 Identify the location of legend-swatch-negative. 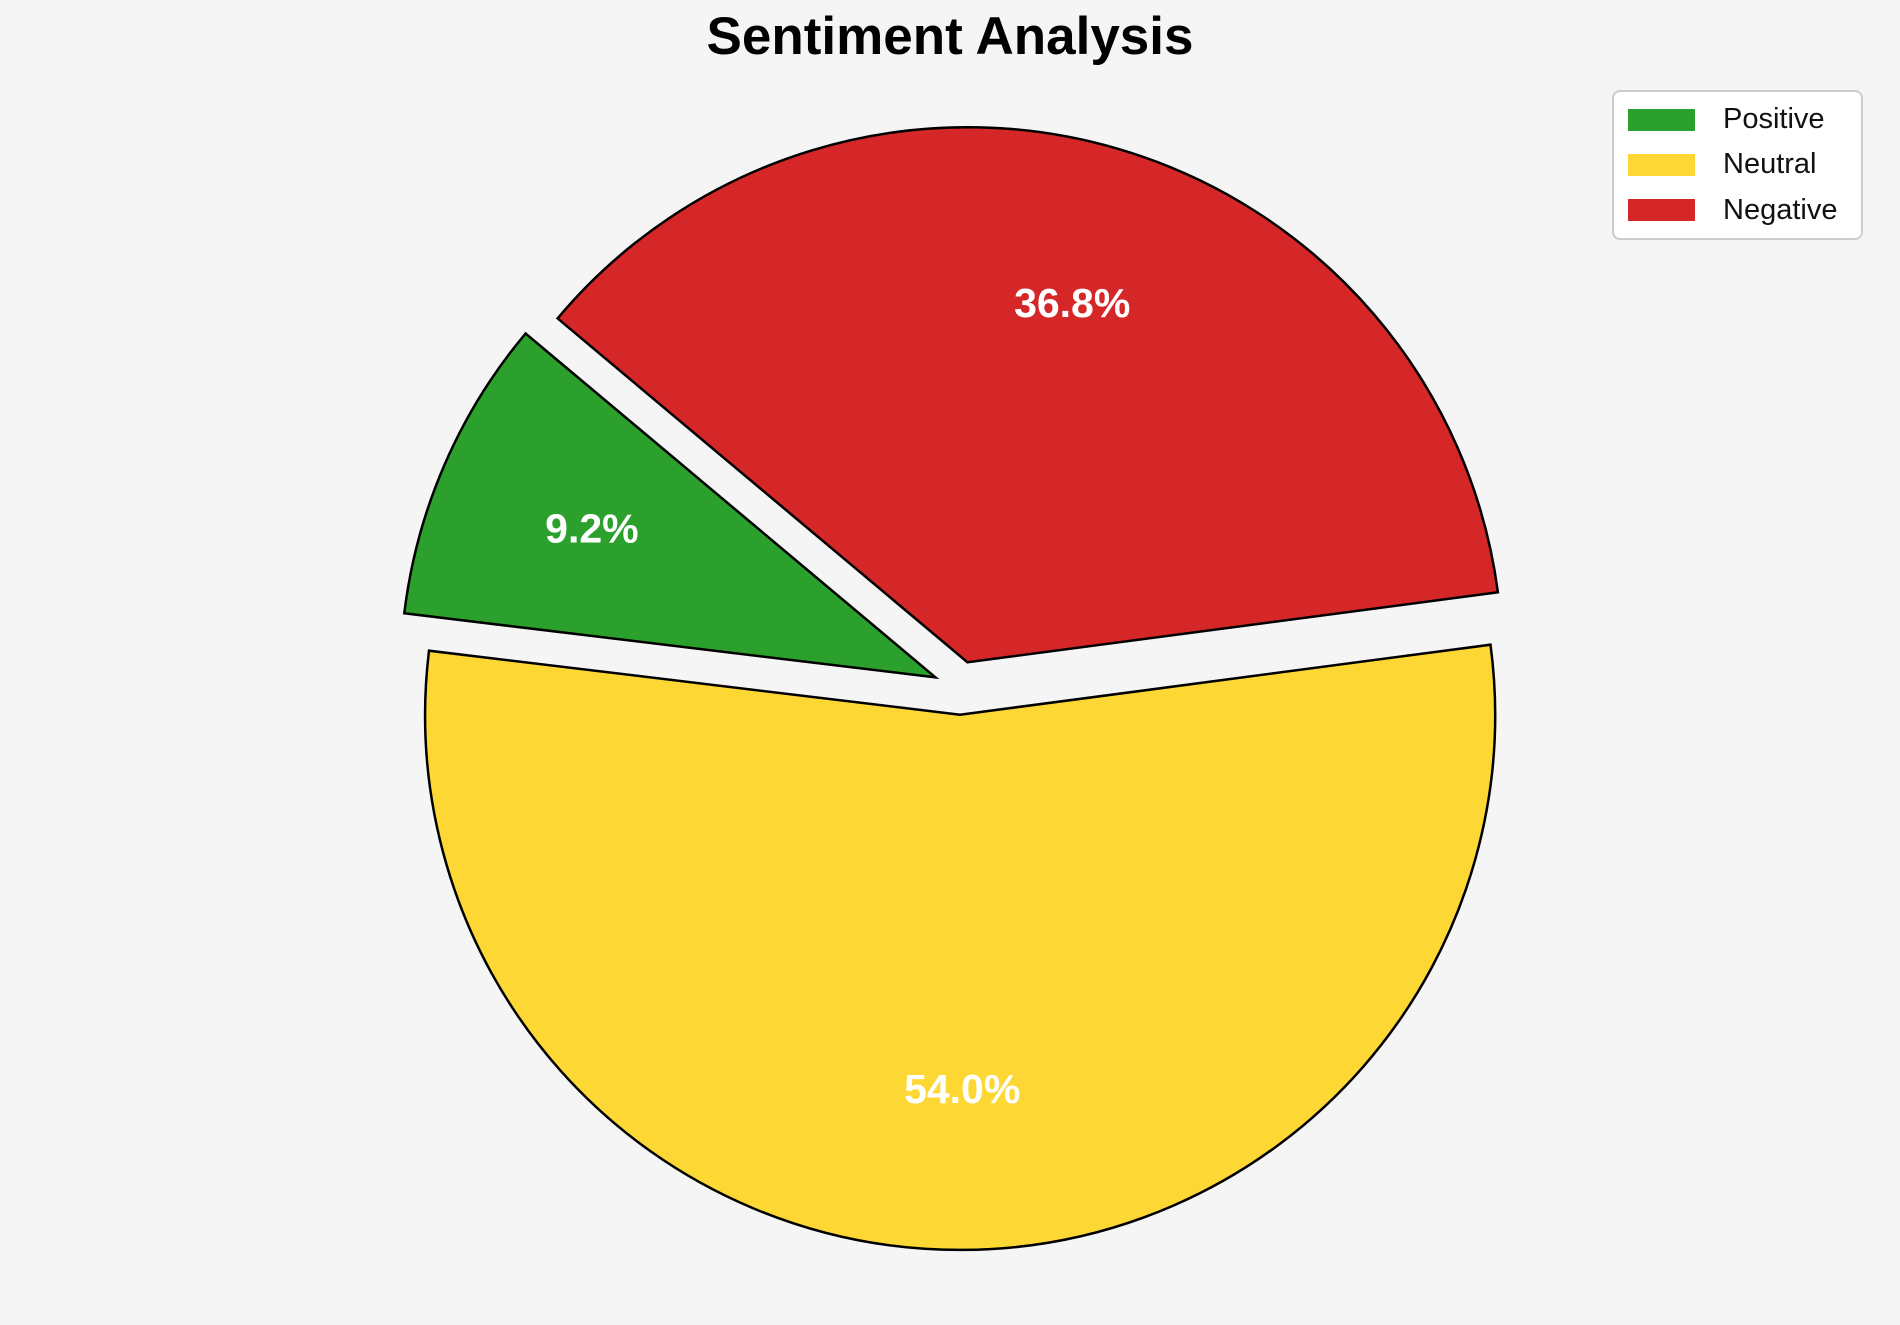
(1661, 210).